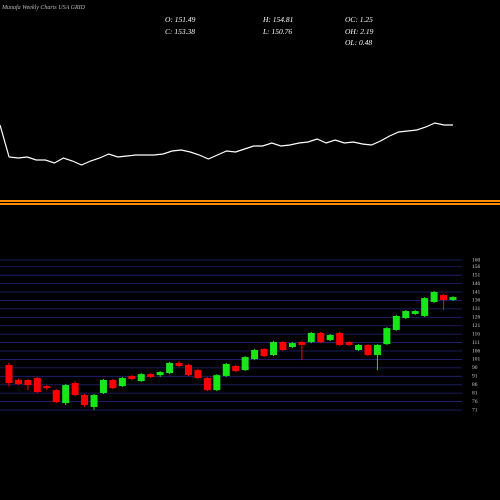  Describe the element at coordinates (476, 318) in the screenshot. I see `y-tick-label: 126` at that location.